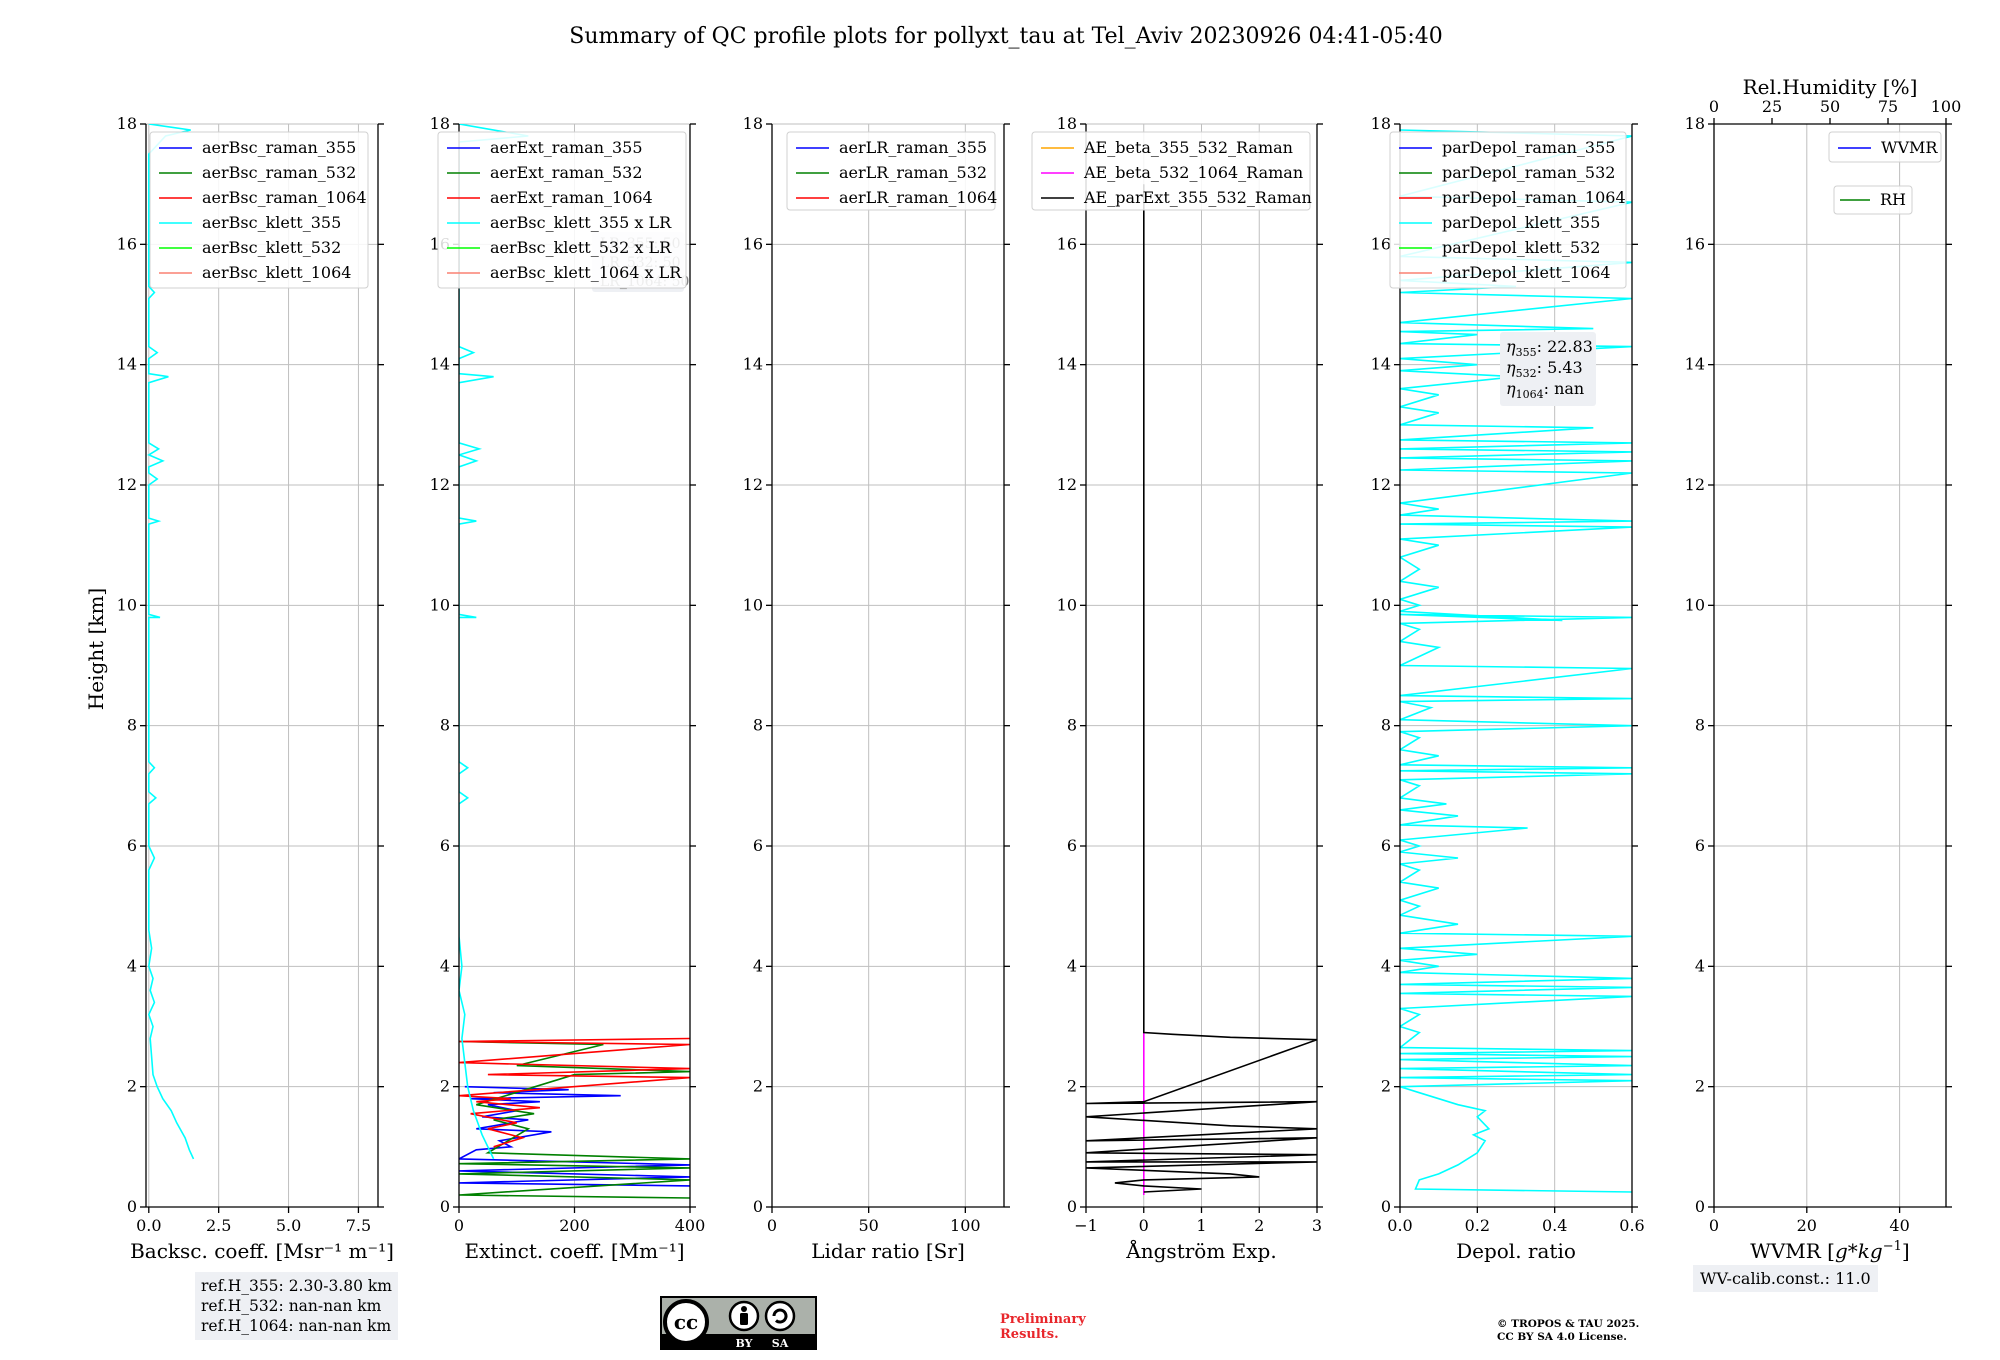 The image size is (2000, 1360). Describe the element at coordinates (271, 222) in the screenshot. I see `legend-label: aerBsc_klett_355` at that location.